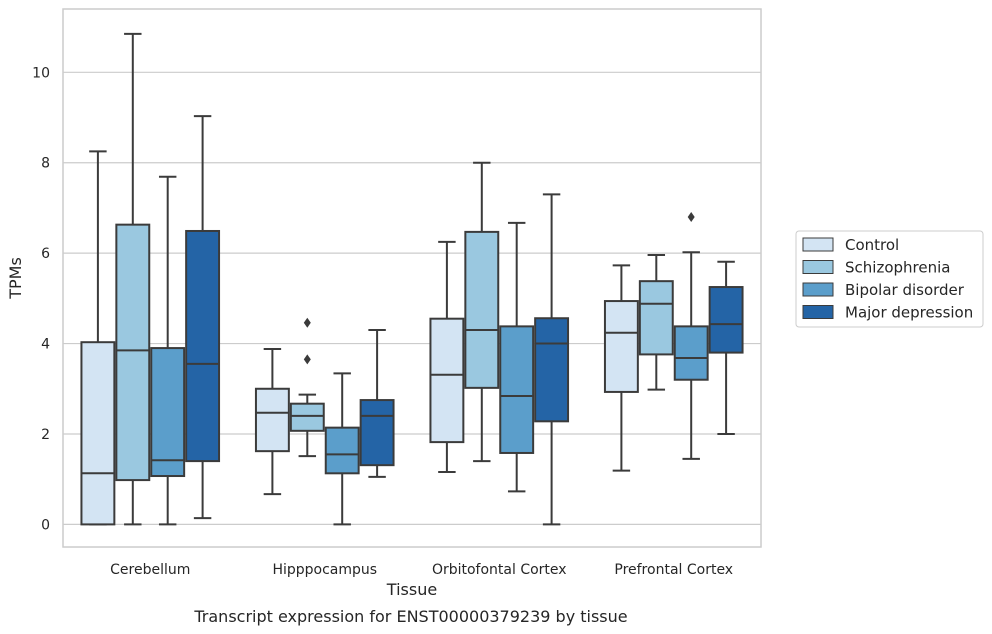  Describe the element at coordinates (499, 570) in the screenshot. I see `x-tick-label: Orbitofontal Cortex` at that location.